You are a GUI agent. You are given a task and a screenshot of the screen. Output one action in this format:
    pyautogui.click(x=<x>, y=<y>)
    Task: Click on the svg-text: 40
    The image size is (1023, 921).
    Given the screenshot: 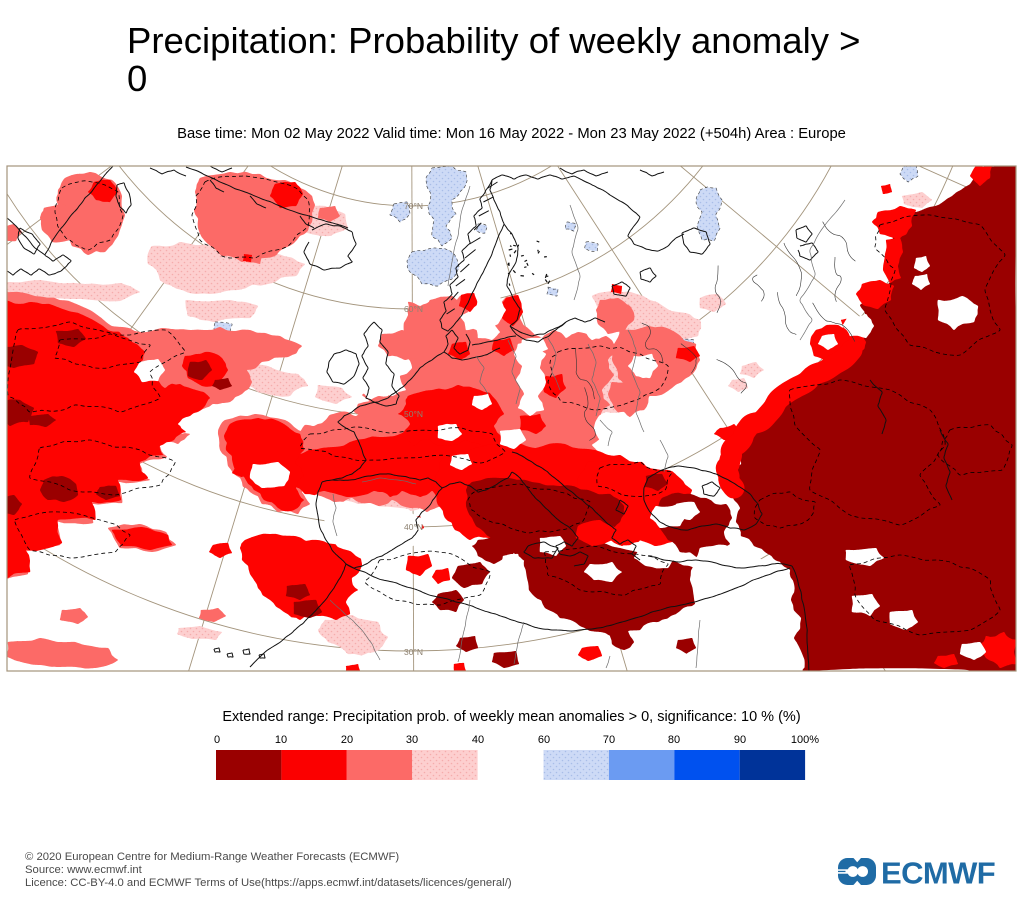 What is the action you would take?
    pyautogui.click(x=478, y=740)
    